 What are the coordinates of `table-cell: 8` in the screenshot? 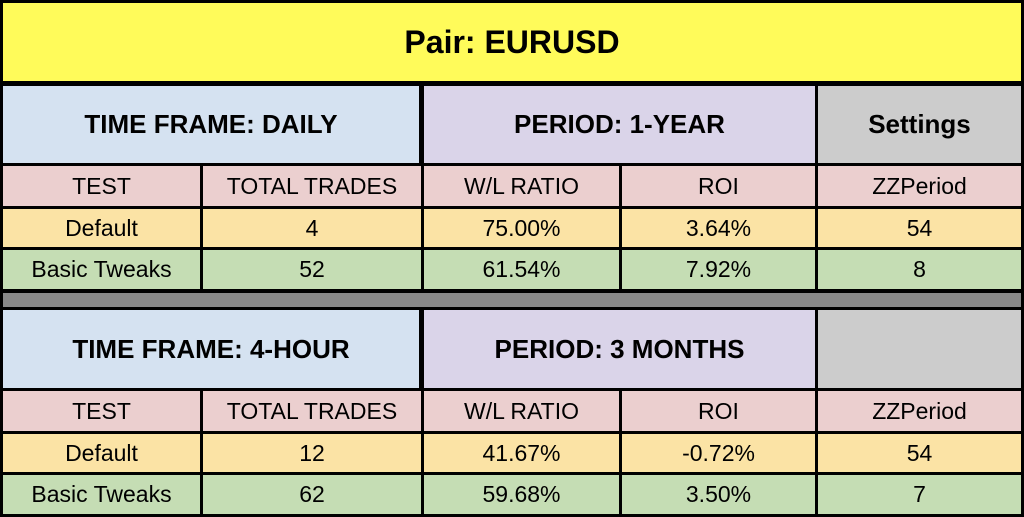 It's located at (919, 269).